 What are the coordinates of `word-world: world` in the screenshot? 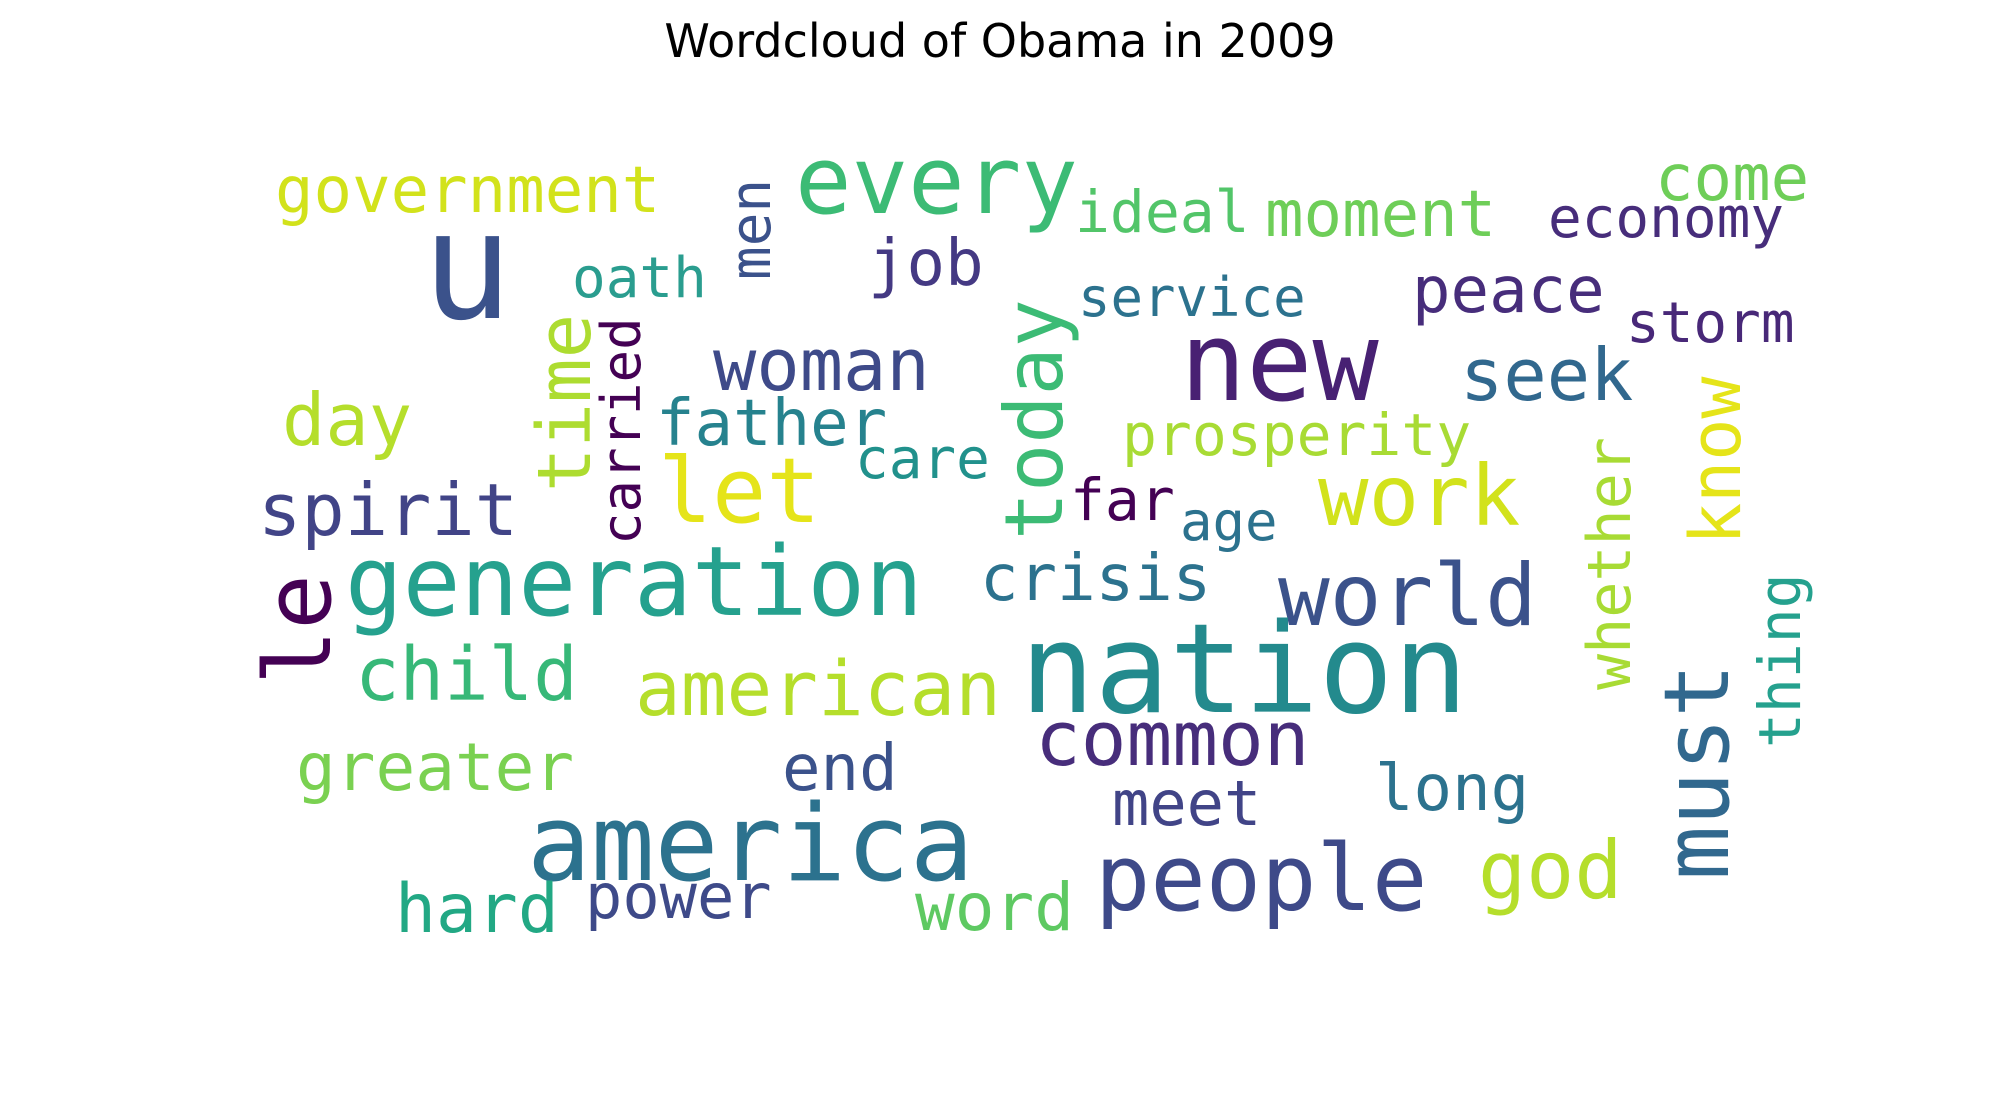 It's located at (1407, 596).